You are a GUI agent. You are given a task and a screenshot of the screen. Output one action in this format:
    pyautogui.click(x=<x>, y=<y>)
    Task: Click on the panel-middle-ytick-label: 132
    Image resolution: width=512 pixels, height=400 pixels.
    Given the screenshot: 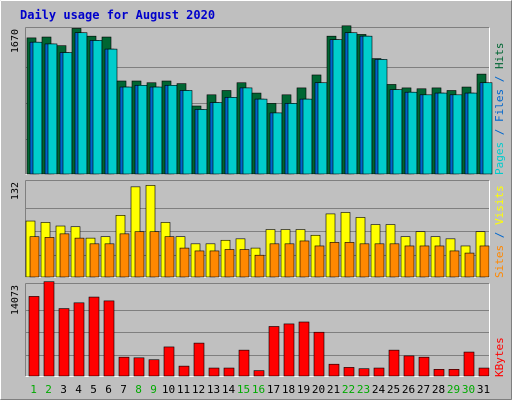 What is the action you would take?
    pyautogui.click(x=15, y=191)
    